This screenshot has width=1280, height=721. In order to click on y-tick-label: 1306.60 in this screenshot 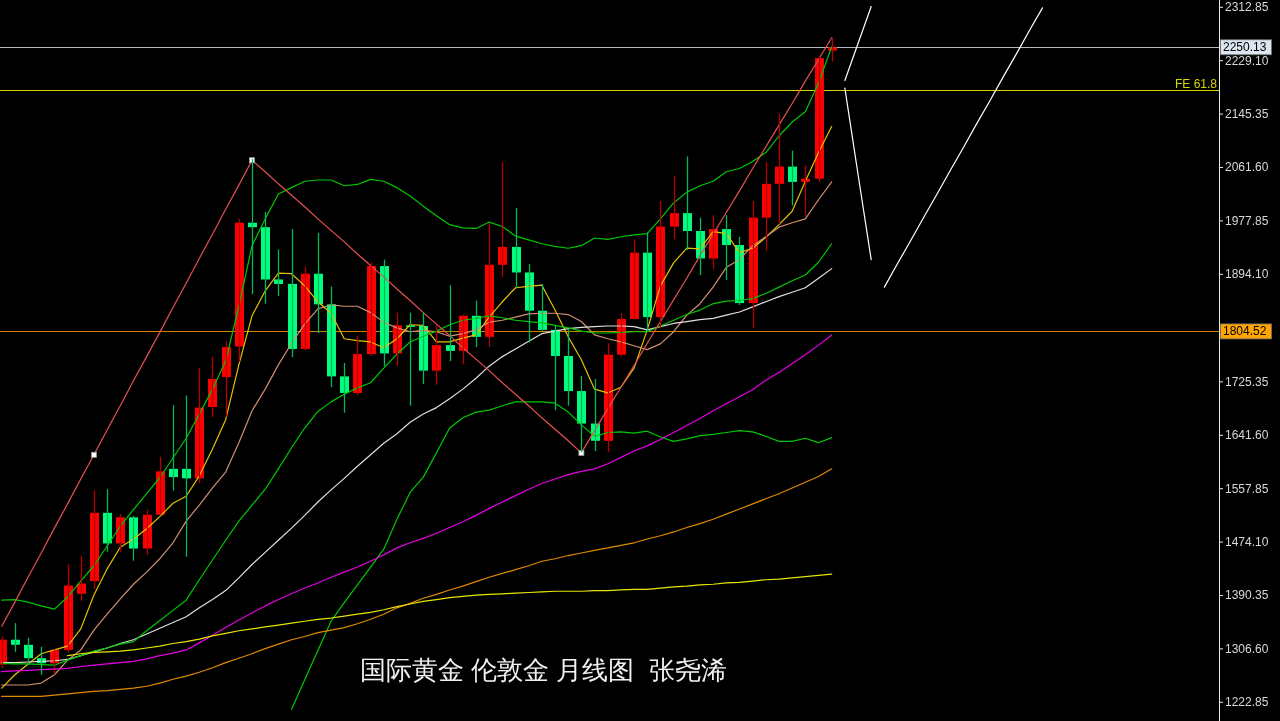, I will do `click(1247, 648)`.